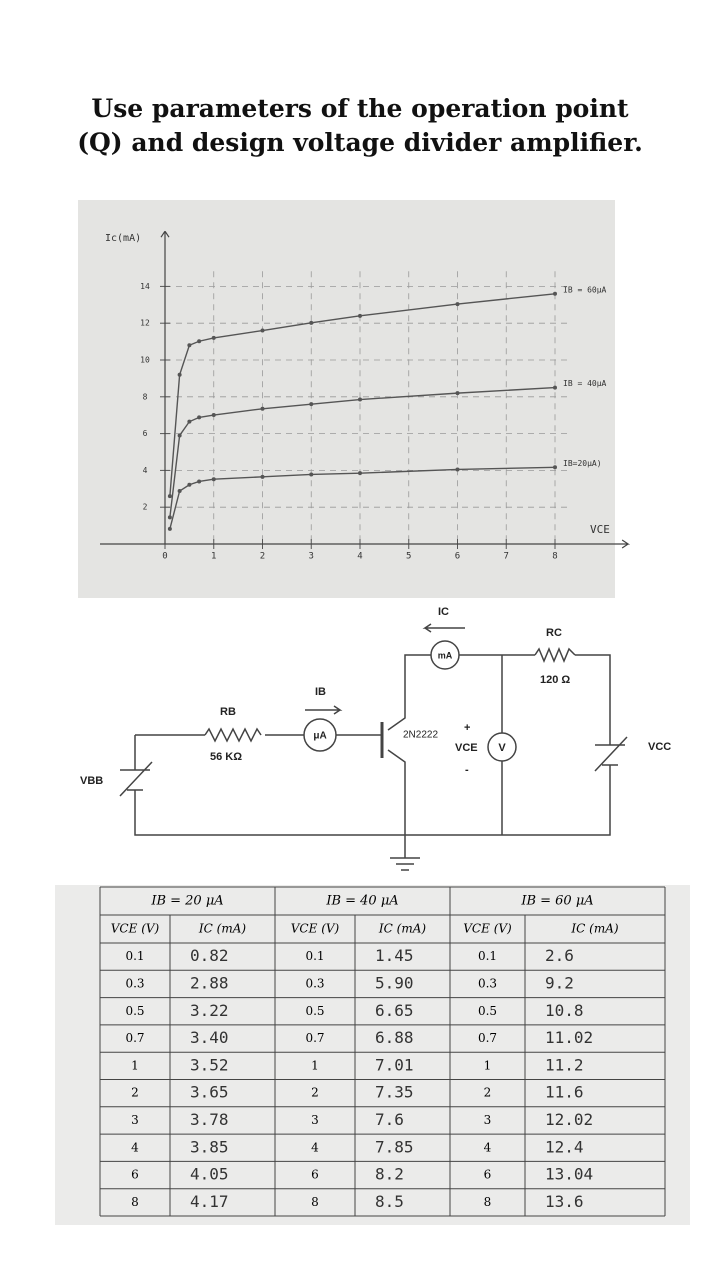  What do you see at coordinates (554, 633) in the screenshot?
I see `label: RC` at bounding box center [554, 633].